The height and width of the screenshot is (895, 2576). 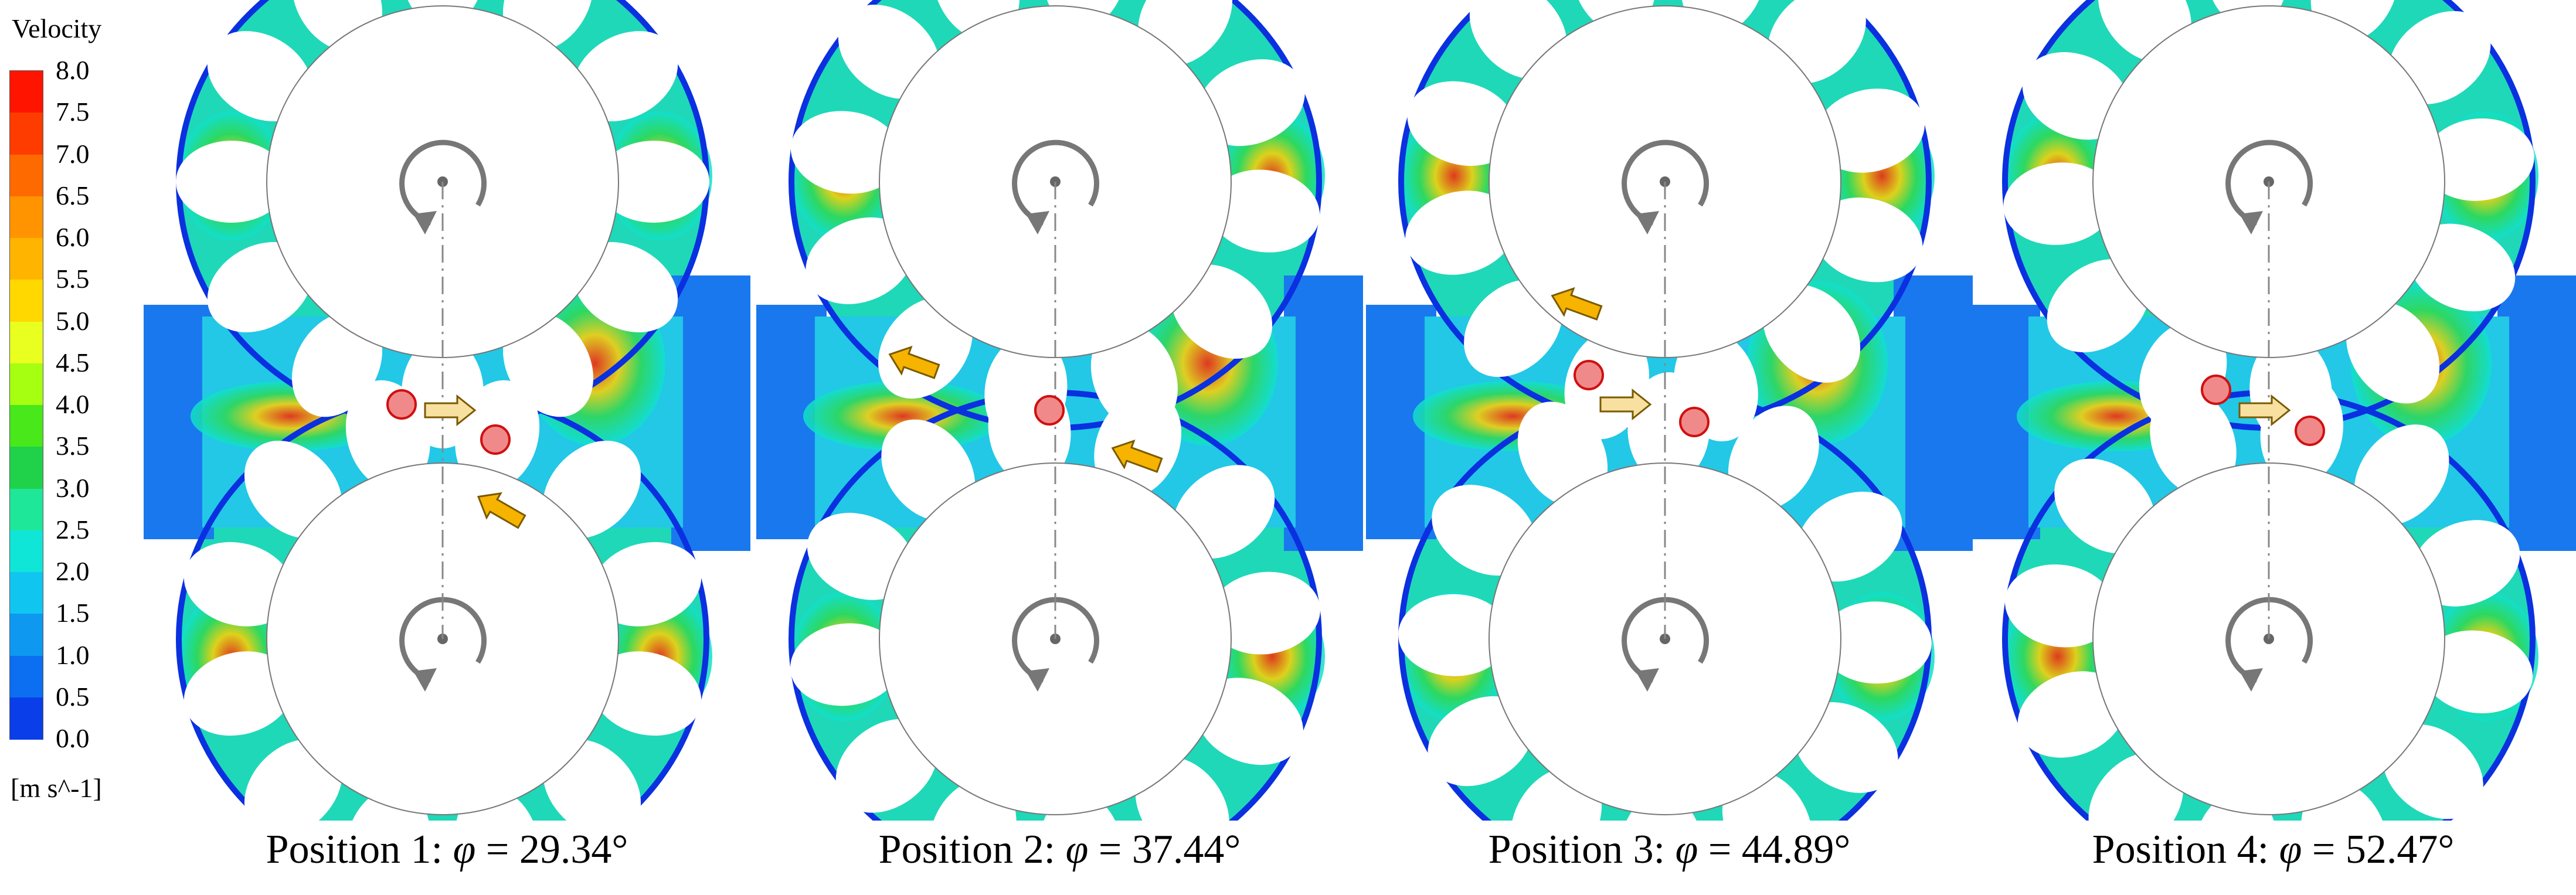 I want to click on legend-title: Velocity, so click(x=57, y=28).